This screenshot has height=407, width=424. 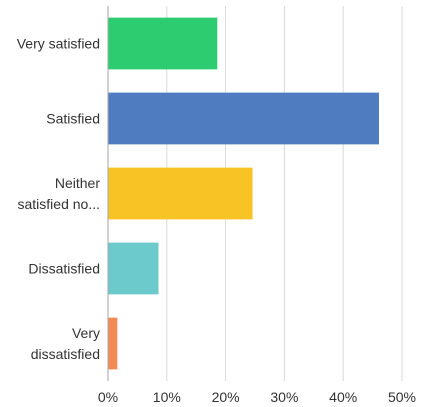 I want to click on category-label-line: Satisfied, so click(x=73, y=119).